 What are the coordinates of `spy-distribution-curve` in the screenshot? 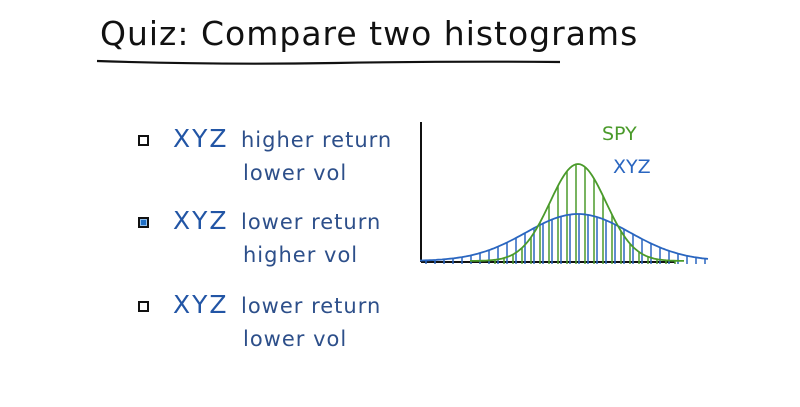 It's located at (577, 212).